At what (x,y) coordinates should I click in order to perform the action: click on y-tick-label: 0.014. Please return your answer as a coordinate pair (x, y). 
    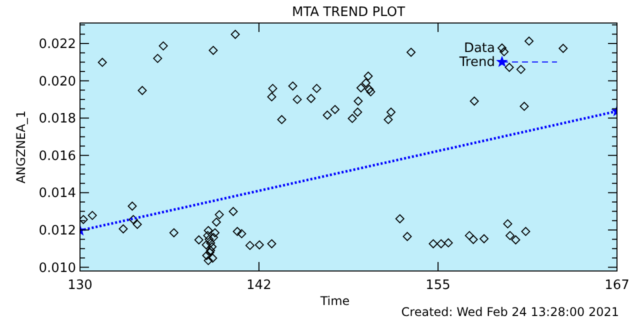
    Looking at the image, I should click on (57, 194).